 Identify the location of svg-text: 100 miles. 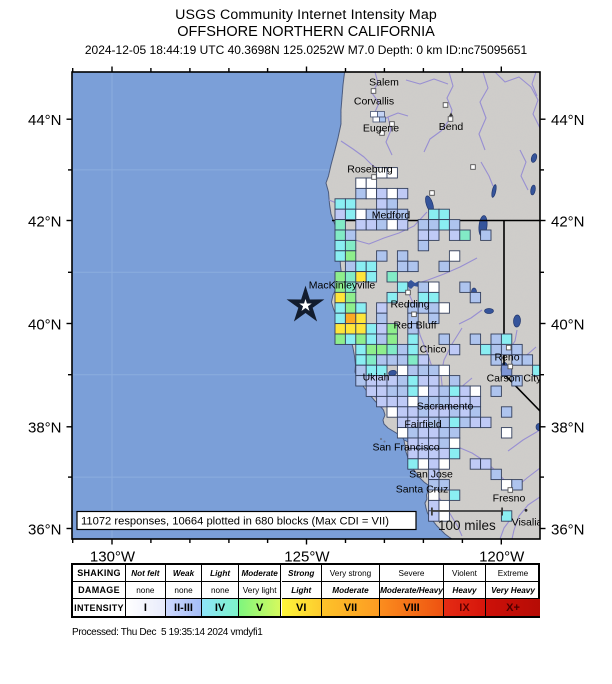
(467, 525).